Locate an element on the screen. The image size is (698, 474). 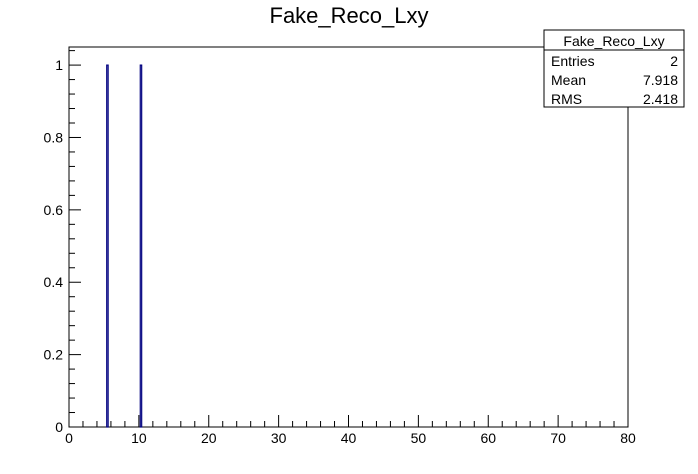
y-tick-label: 0.2 is located at coordinates (54, 355).